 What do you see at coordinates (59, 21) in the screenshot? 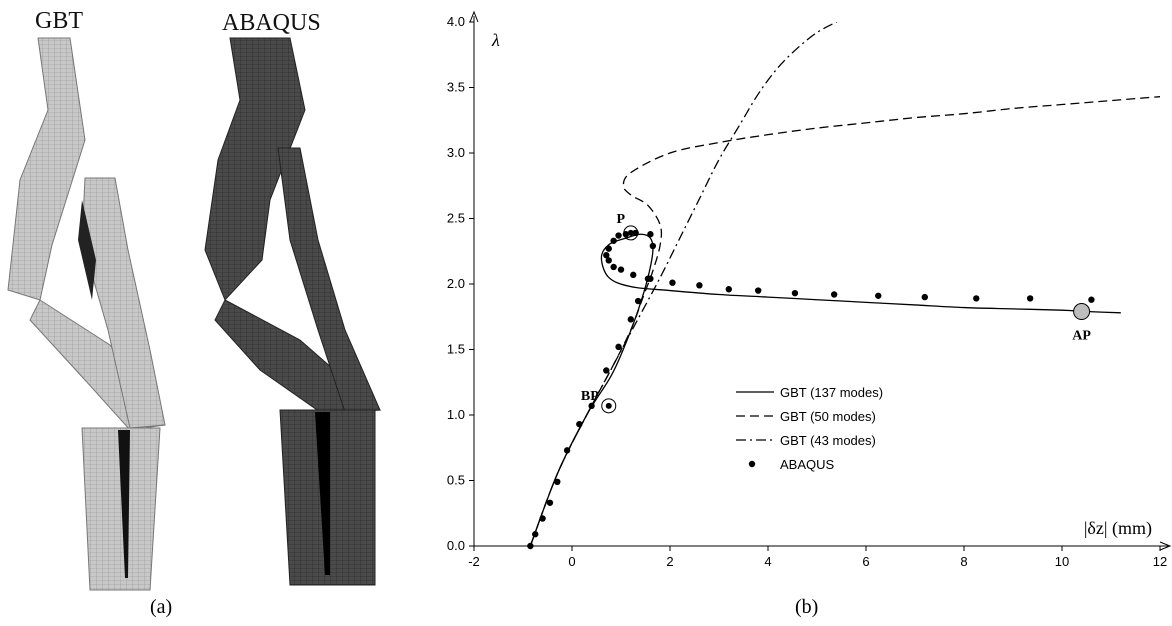
I see `gbt-title: GBT` at bounding box center [59, 21].